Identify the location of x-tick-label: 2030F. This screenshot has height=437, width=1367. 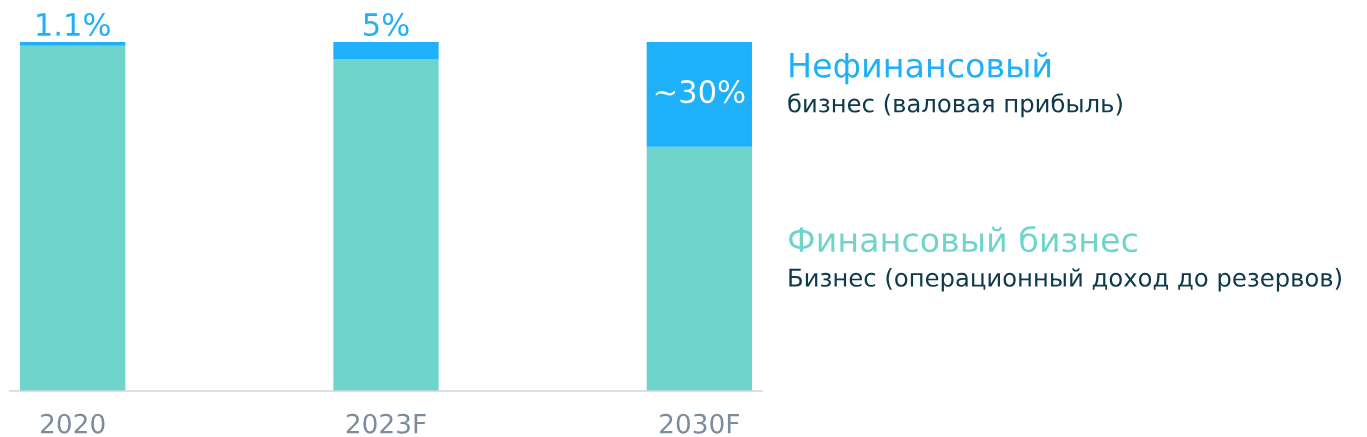
(699, 423).